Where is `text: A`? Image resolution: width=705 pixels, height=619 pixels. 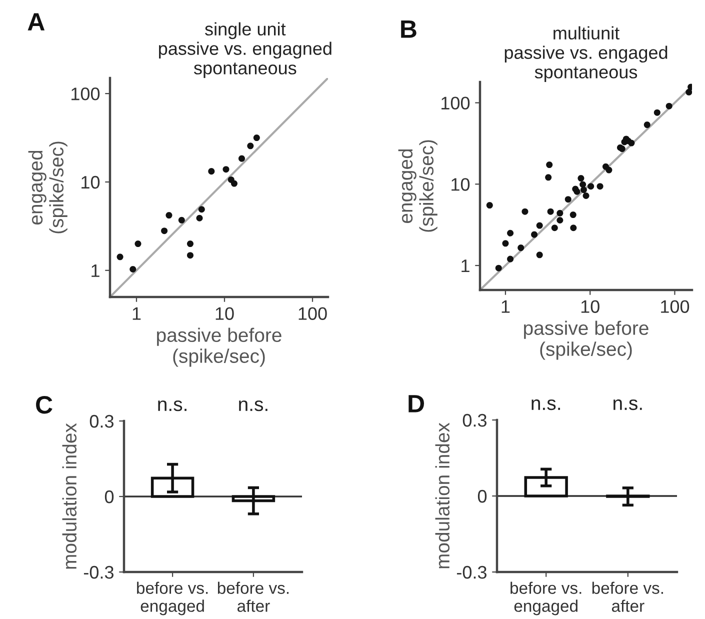
text: A is located at coordinates (36, 21).